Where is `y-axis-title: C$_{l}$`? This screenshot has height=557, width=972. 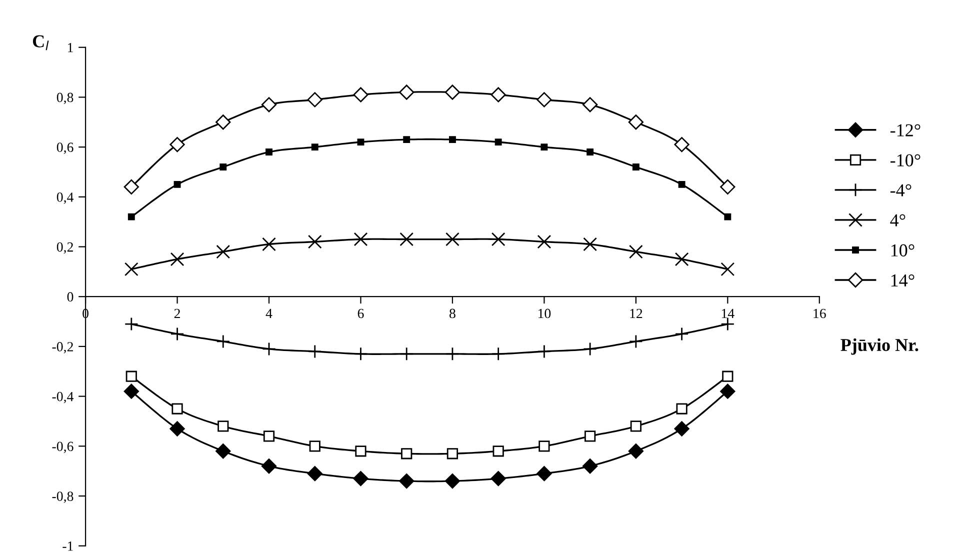 y-axis-title: C$_{l}$ is located at coordinates (40, 42).